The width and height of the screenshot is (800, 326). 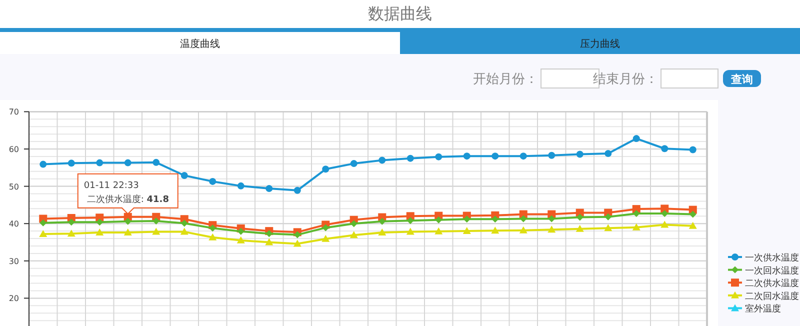 I want to click on y-tick-label: 60, so click(x=13, y=149).